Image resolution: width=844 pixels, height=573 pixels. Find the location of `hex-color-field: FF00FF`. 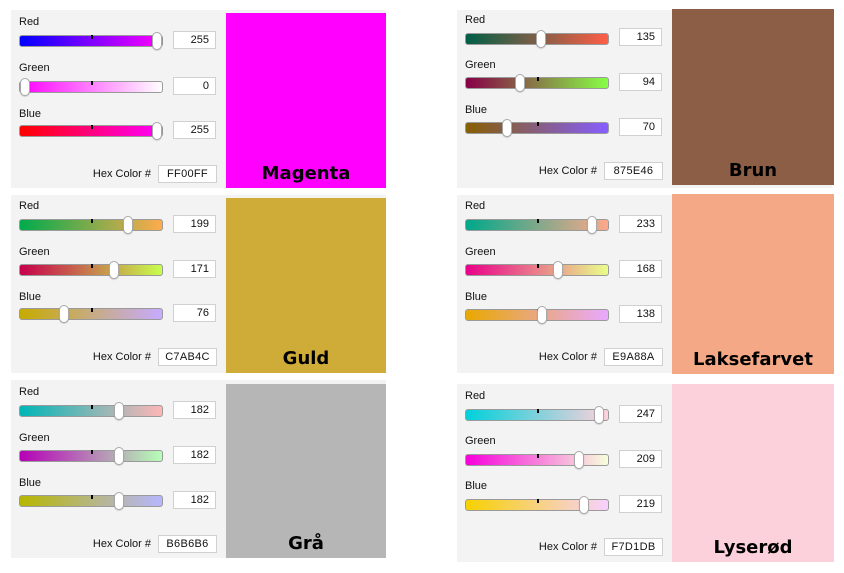

hex-color-field: FF00FF is located at coordinates (187, 174).